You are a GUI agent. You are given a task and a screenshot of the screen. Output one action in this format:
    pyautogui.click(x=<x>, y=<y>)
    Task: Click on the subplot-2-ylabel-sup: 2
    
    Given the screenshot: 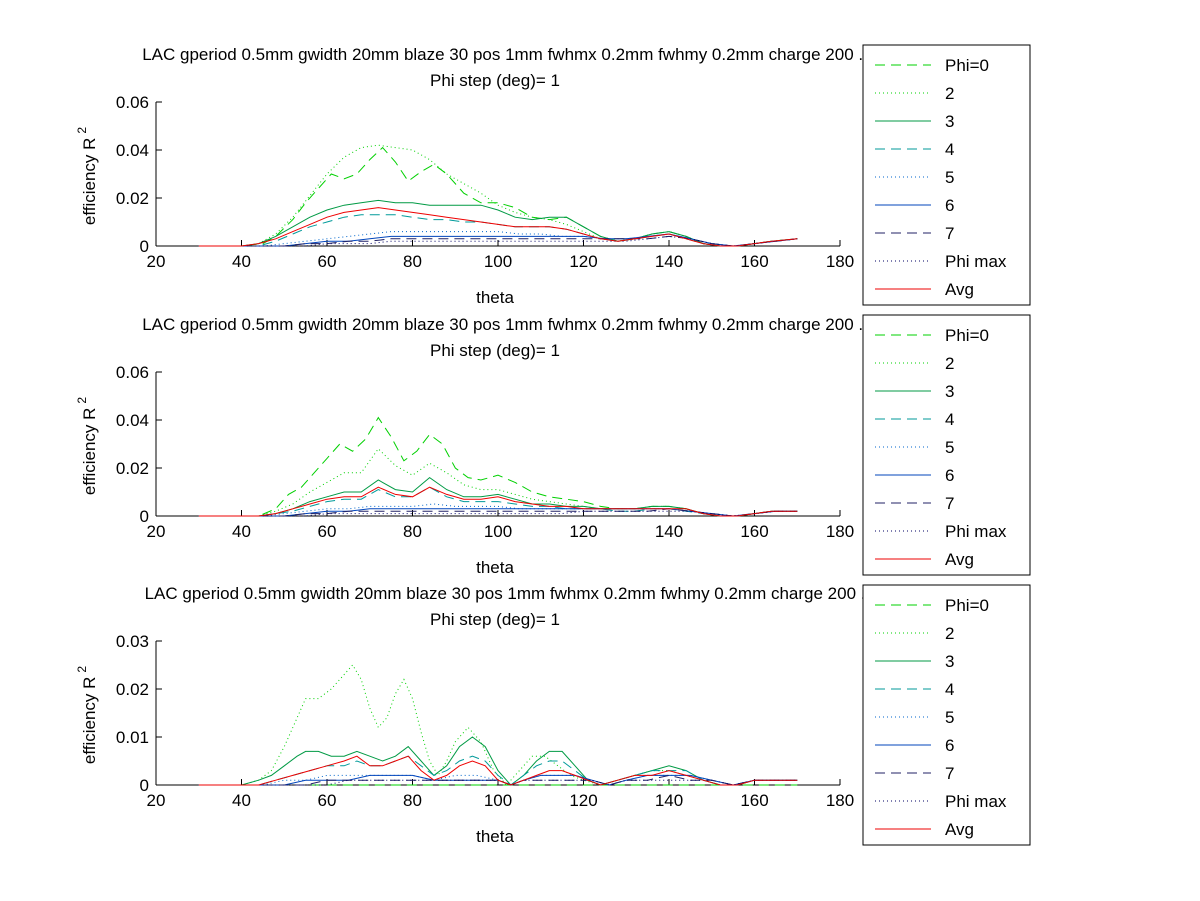 What is the action you would take?
    pyautogui.click(x=82, y=400)
    